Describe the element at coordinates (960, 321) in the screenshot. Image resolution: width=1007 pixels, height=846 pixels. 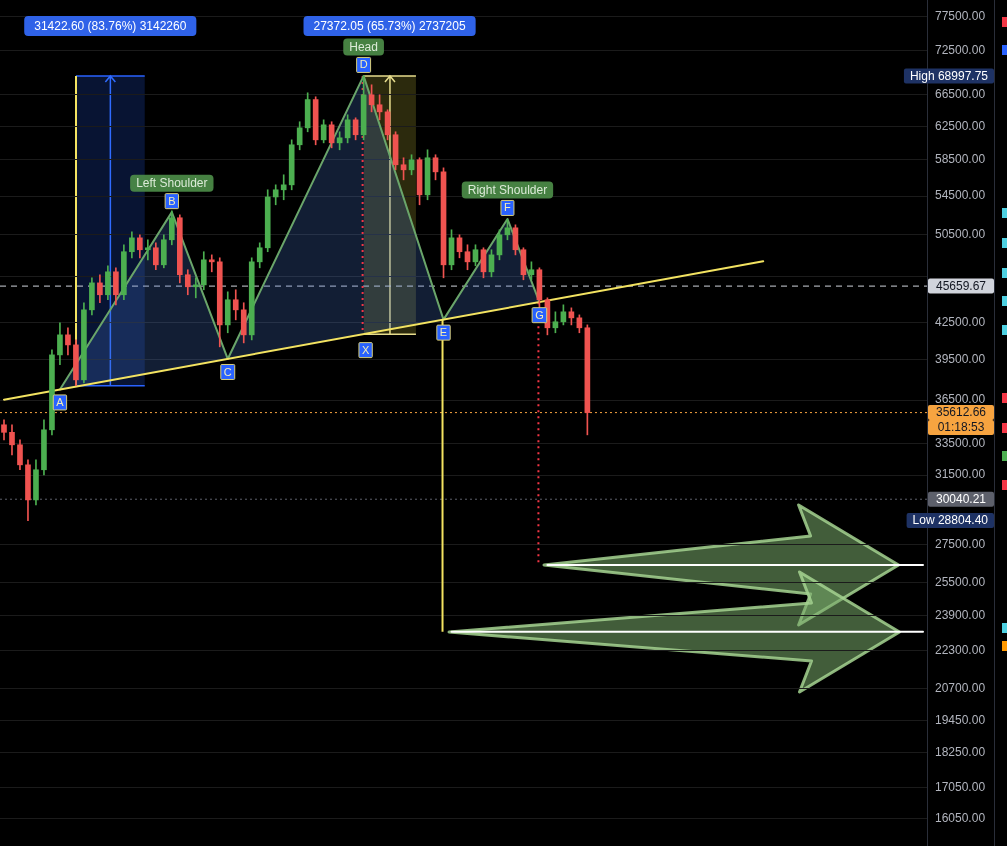
I see `y-tick-label: 42500.00` at that location.